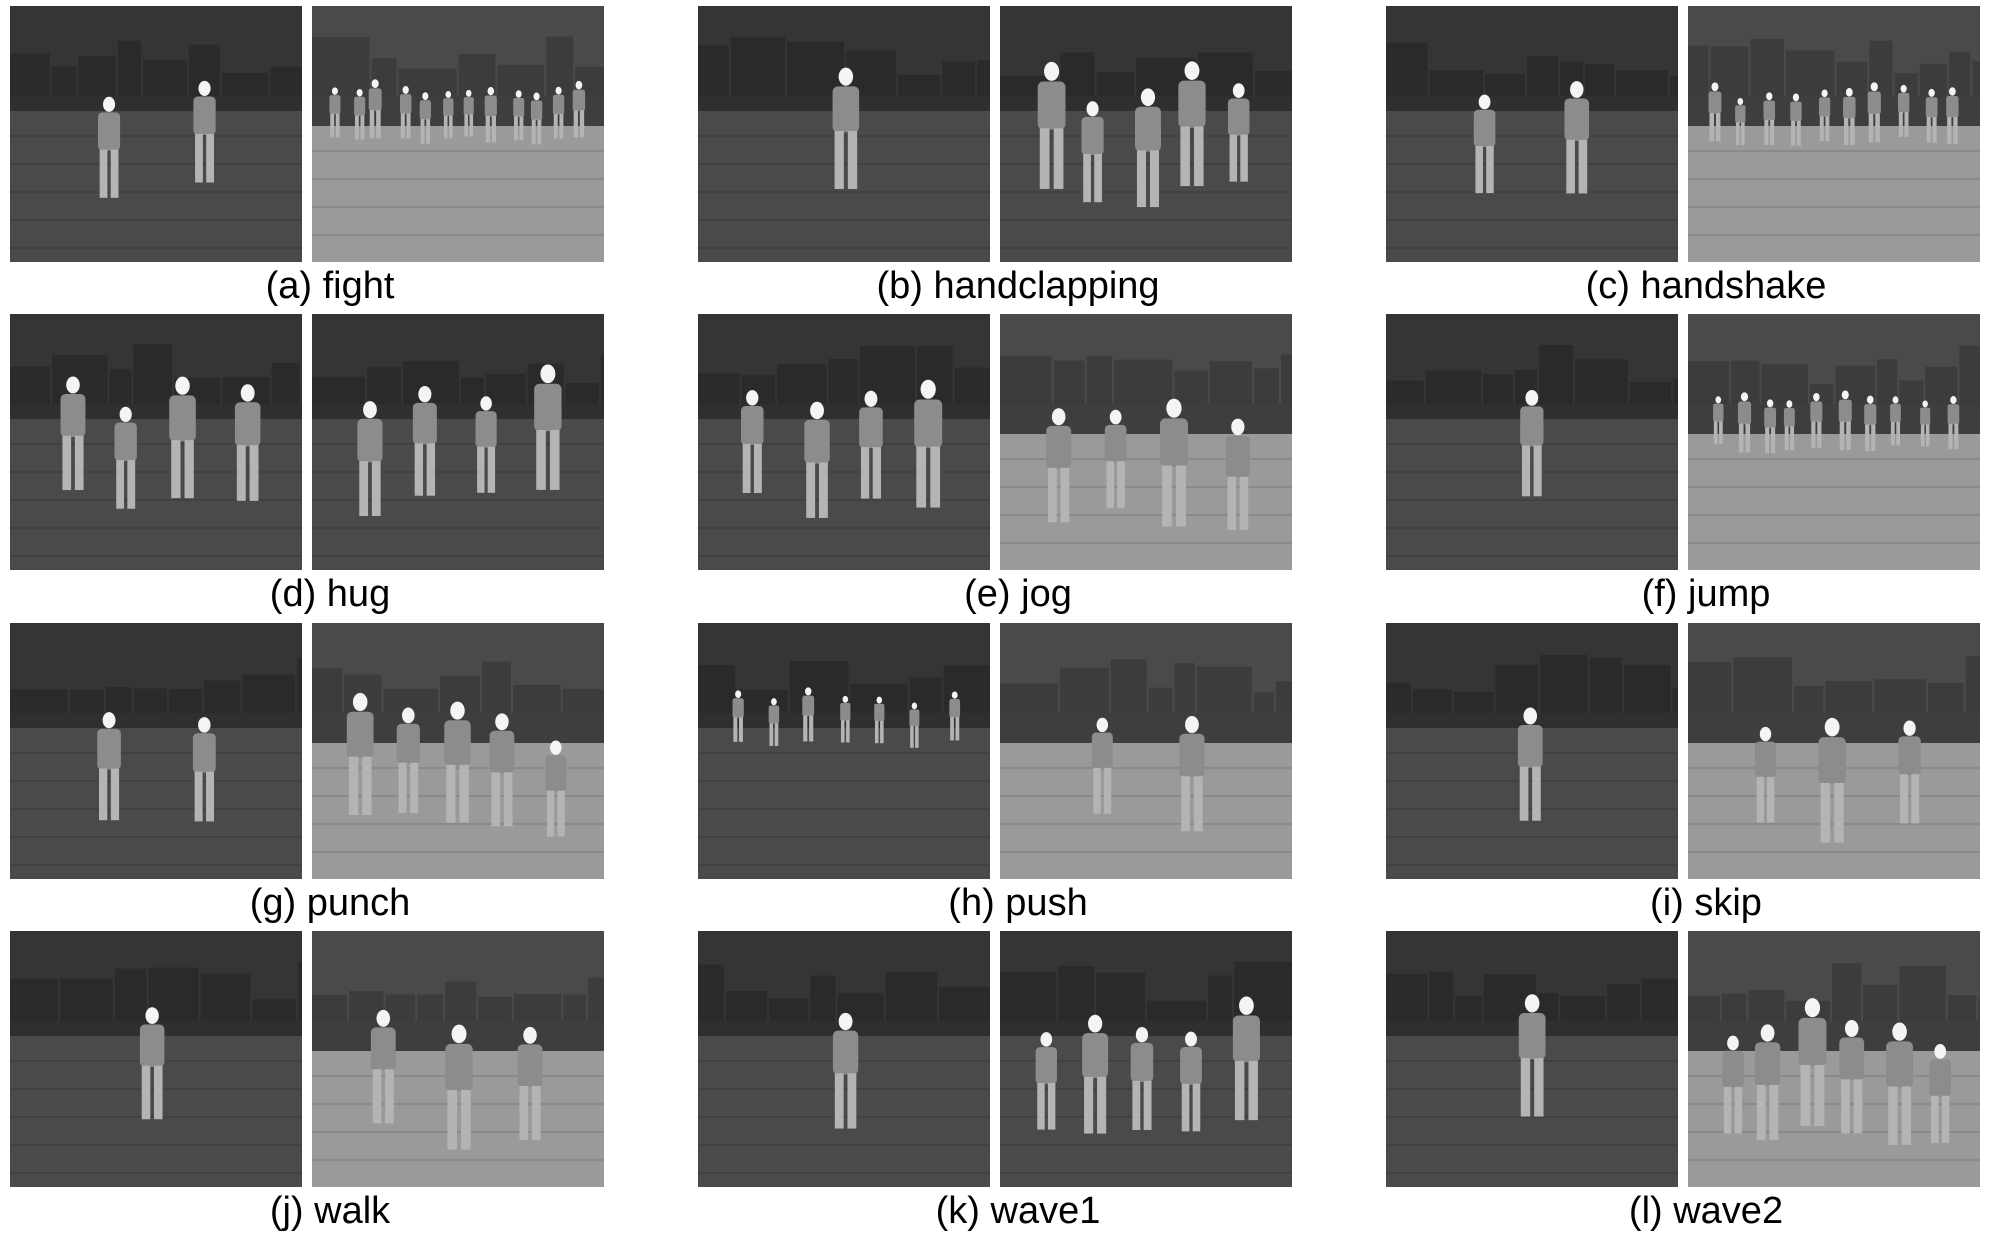 Image resolution: width=1995 pixels, height=1239 pixels. Describe the element at coordinates (330, 464) in the screenshot. I see `panel-hug: (d) hug` at that location.